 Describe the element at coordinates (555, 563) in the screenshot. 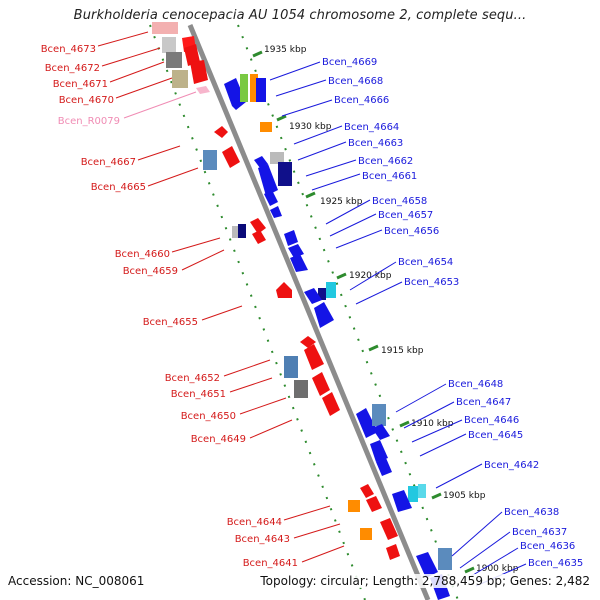

I see `label-bcen-4635: Bcen_4635` at that location.